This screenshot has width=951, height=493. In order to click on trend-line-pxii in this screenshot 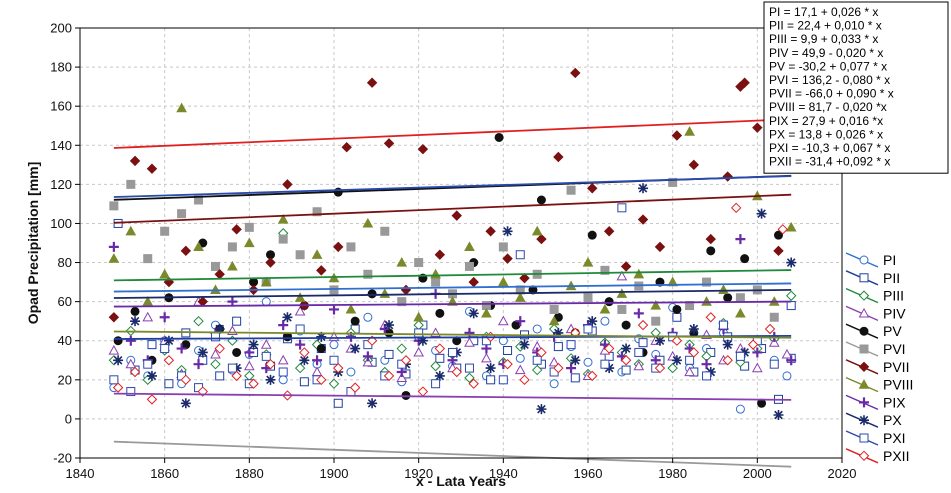, I will do `click(452, 133)`.